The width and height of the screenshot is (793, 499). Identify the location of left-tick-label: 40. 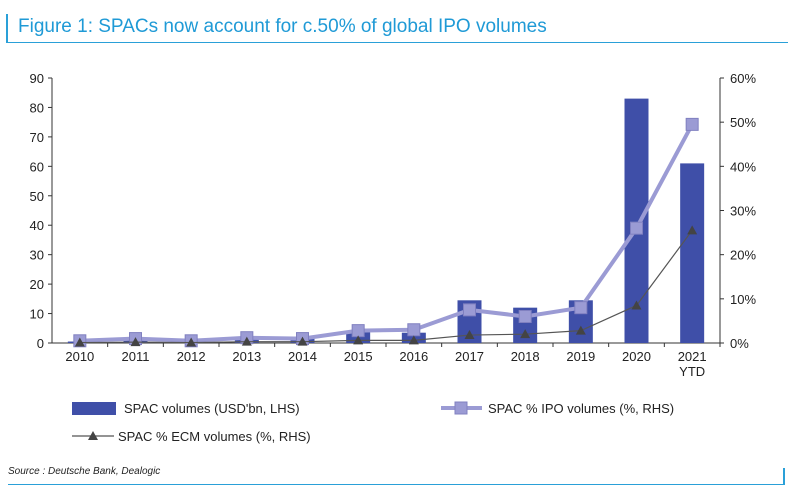
(37, 225).